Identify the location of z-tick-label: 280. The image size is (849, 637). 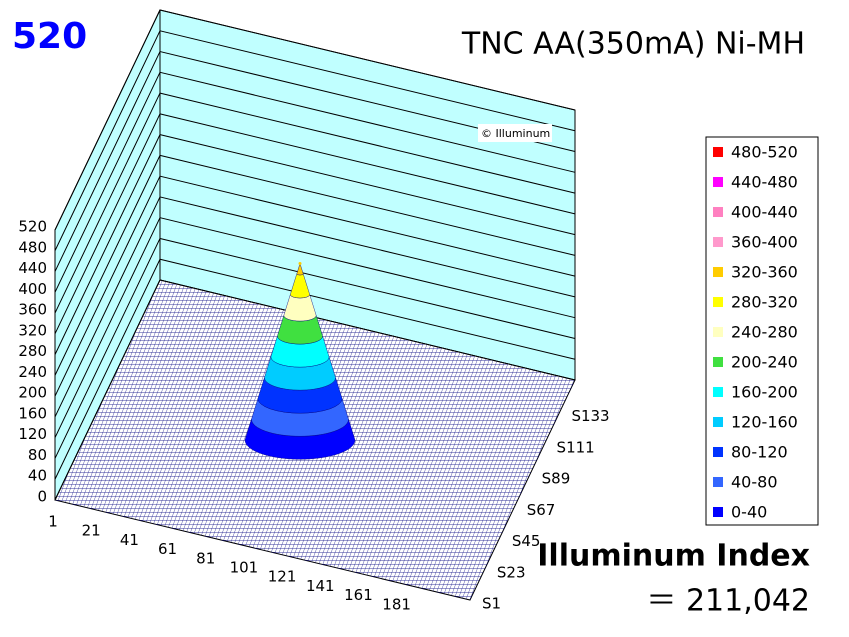
(32, 351).